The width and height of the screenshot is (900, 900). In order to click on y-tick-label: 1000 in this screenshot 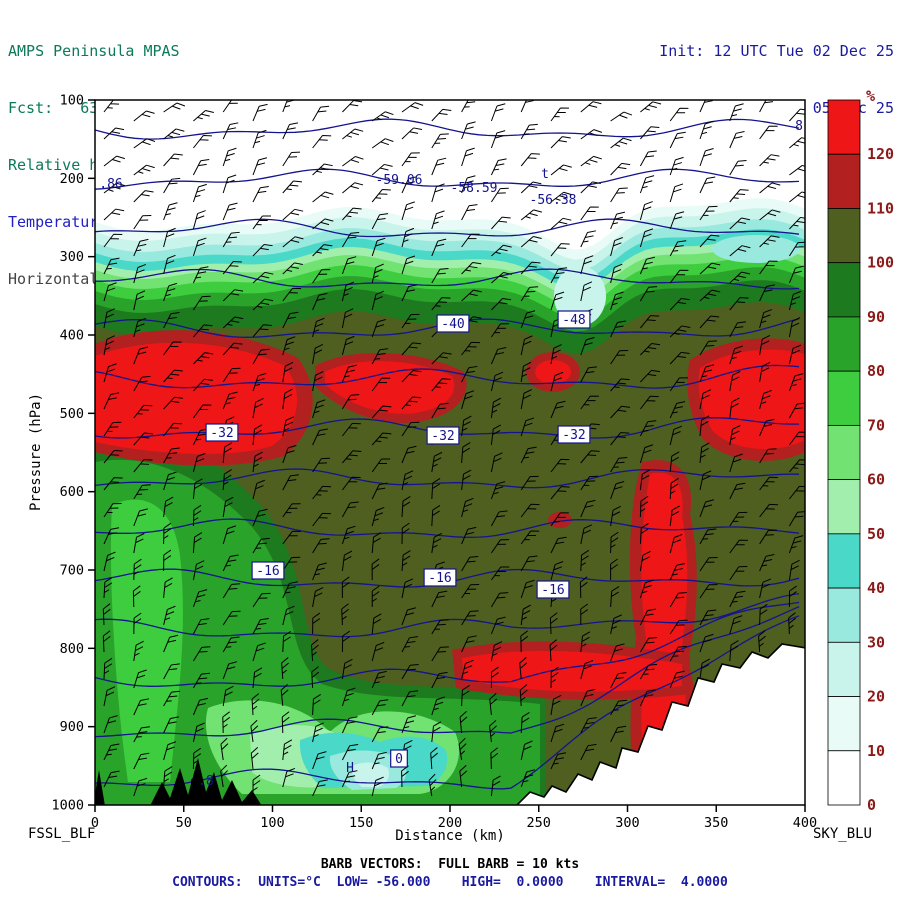, I will do `click(67, 806)`.